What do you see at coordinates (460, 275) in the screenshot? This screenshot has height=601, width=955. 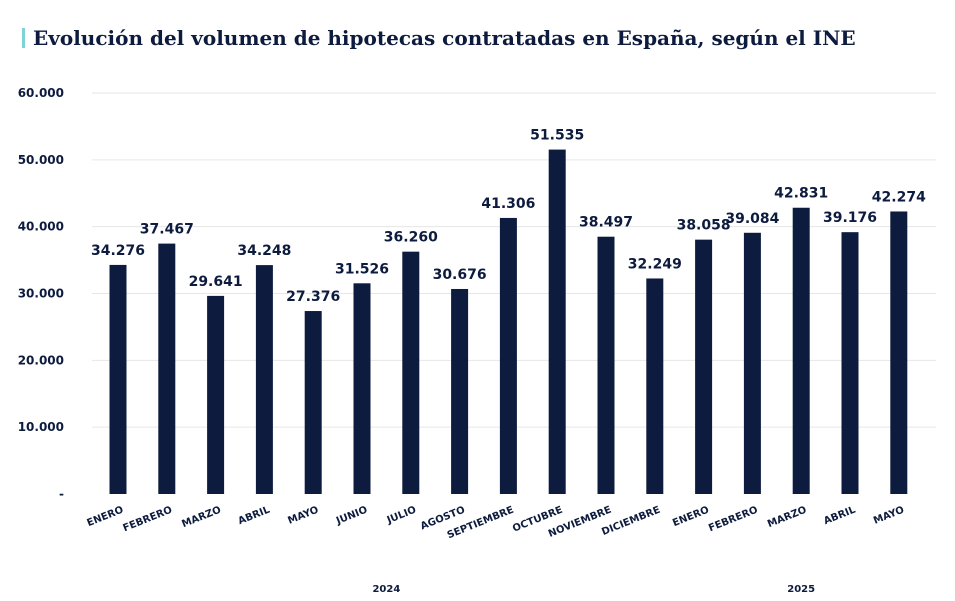 I see `data-label: 30.676` at bounding box center [460, 275].